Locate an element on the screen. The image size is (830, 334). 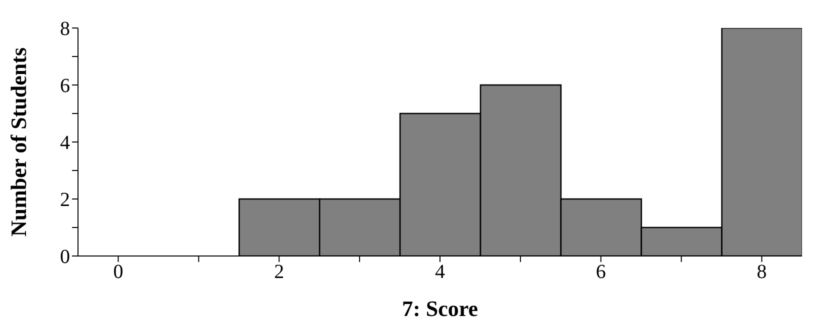
x-axis-title: 7: Score is located at coordinates (440, 308).